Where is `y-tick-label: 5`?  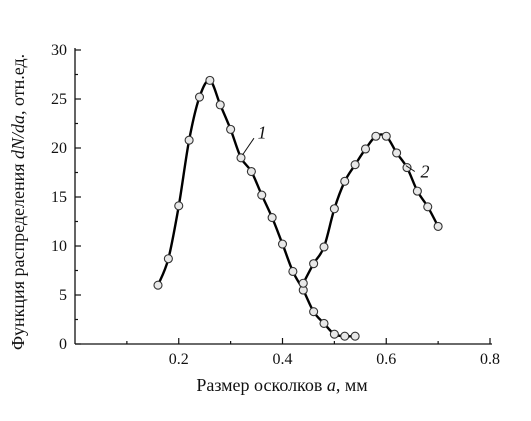 y-tick-label: 5 is located at coordinates (63, 295).